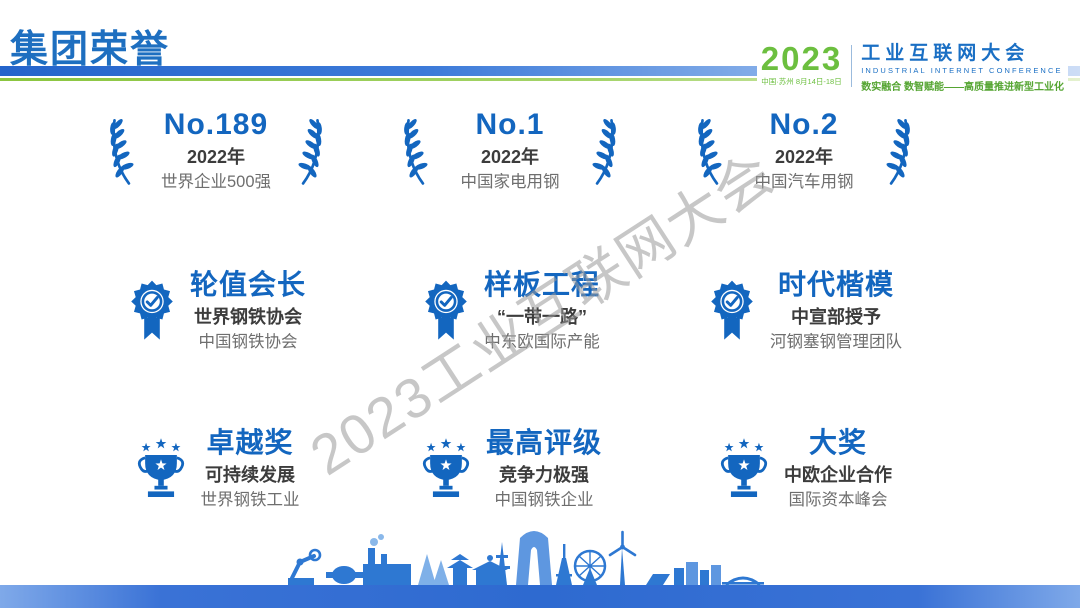  What do you see at coordinates (541, 284) in the screenshot?
I see `honor-title: 样板工程` at bounding box center [541, 284].